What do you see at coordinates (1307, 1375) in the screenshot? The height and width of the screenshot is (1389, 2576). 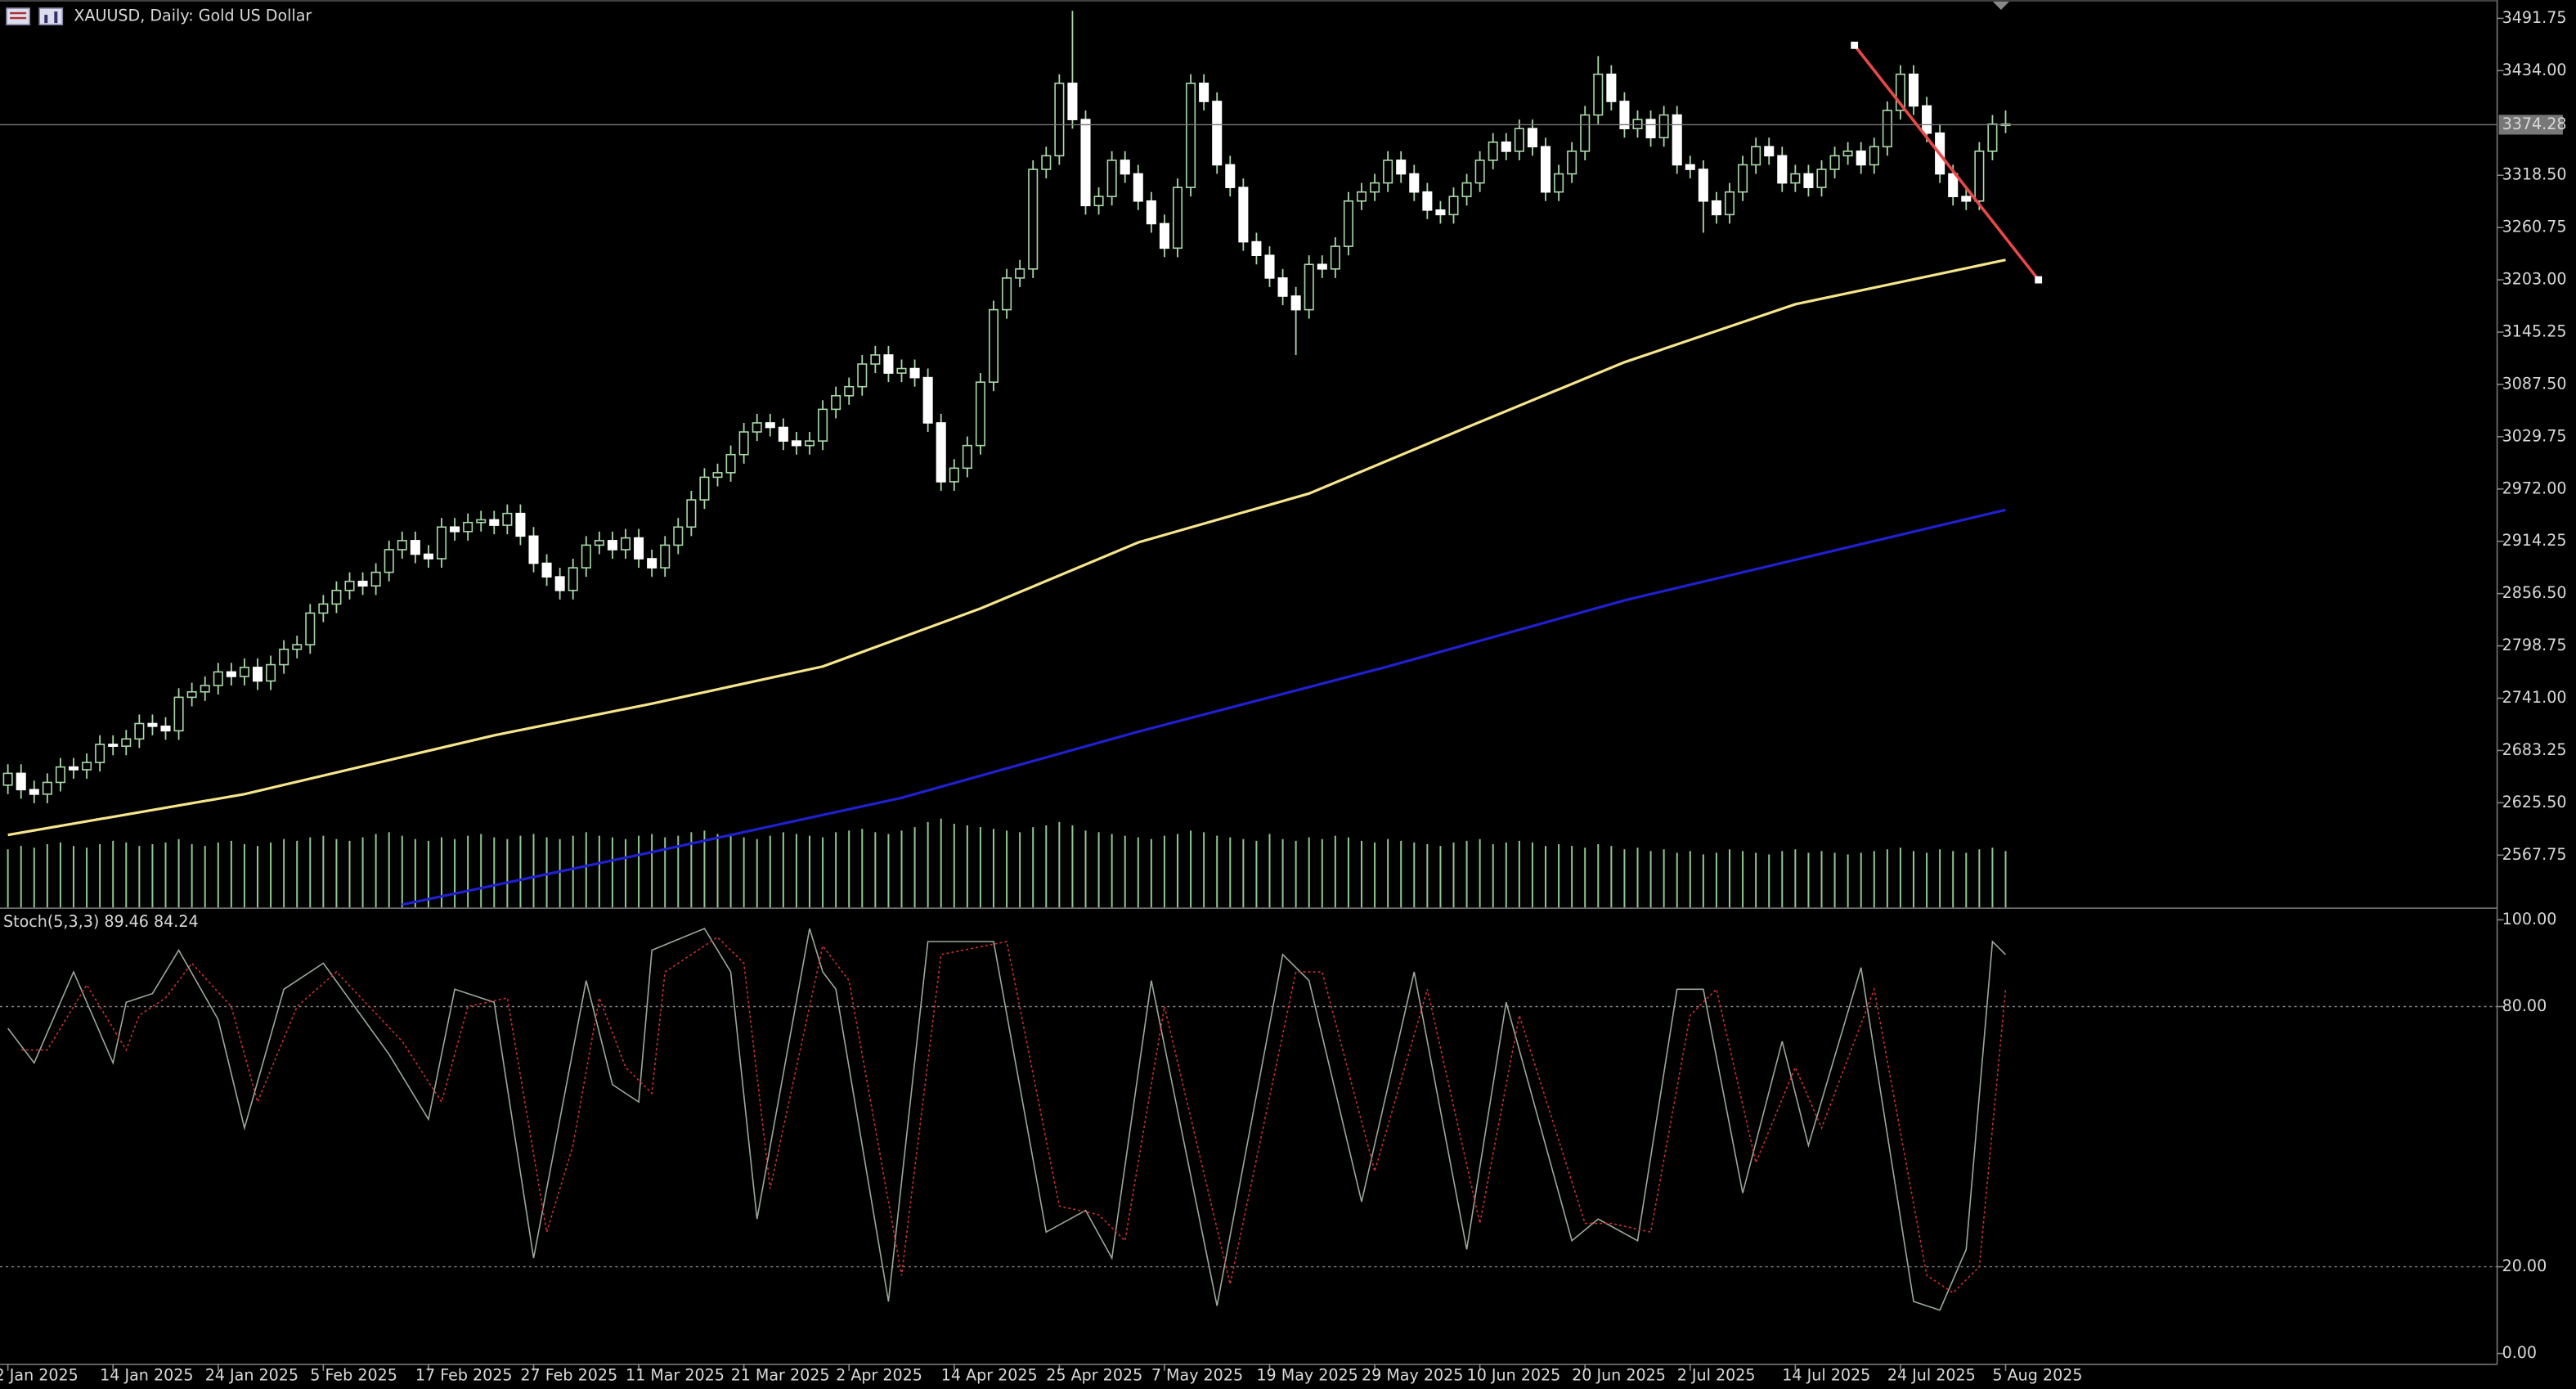 I see `x-tick-label: 19 May 2025` at bounding box center [1307, 1375].